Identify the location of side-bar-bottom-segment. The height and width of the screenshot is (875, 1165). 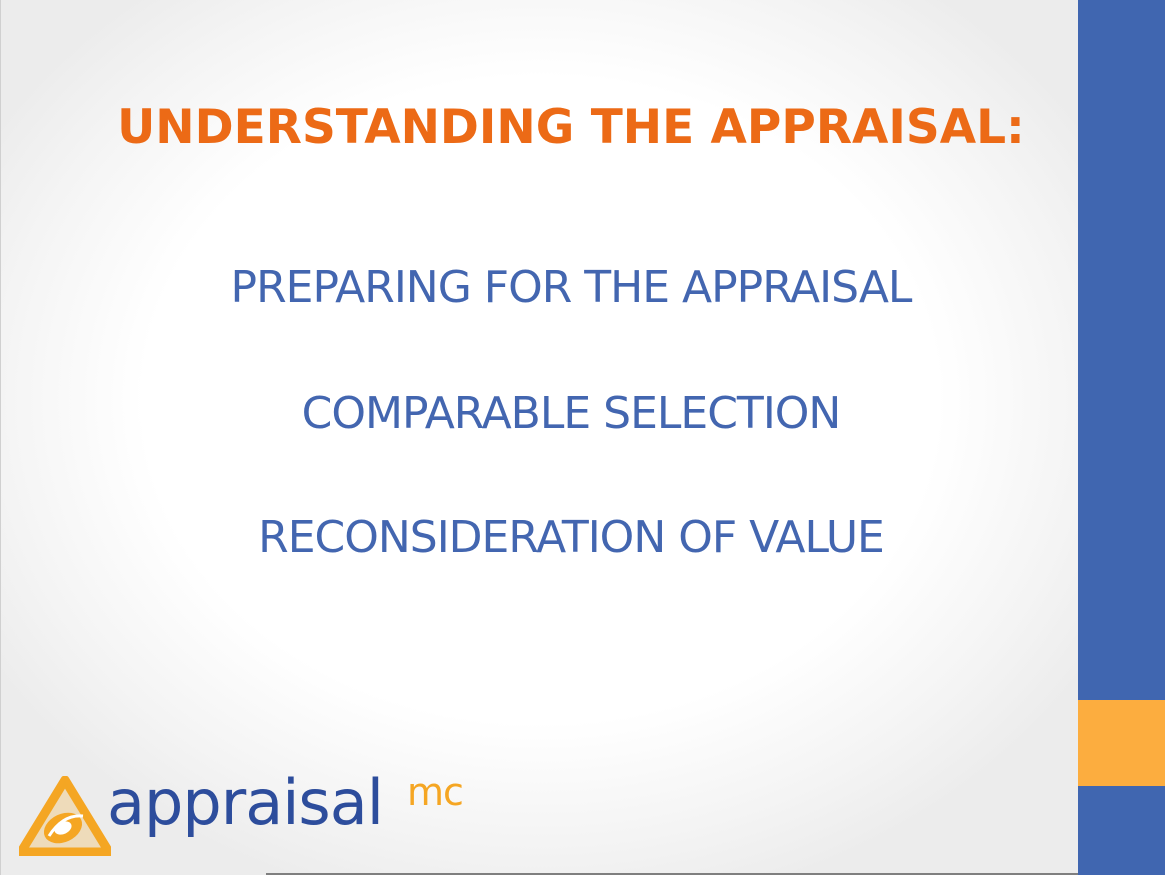
(1121, 830).